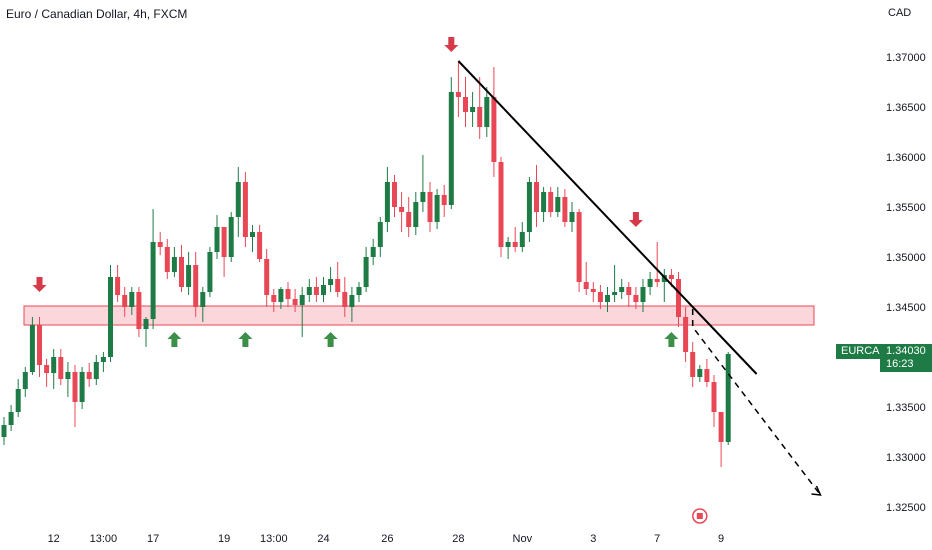 This screenshot has width=932, height=550. I want to click on x-tick-label: 24, so click(323, 539).